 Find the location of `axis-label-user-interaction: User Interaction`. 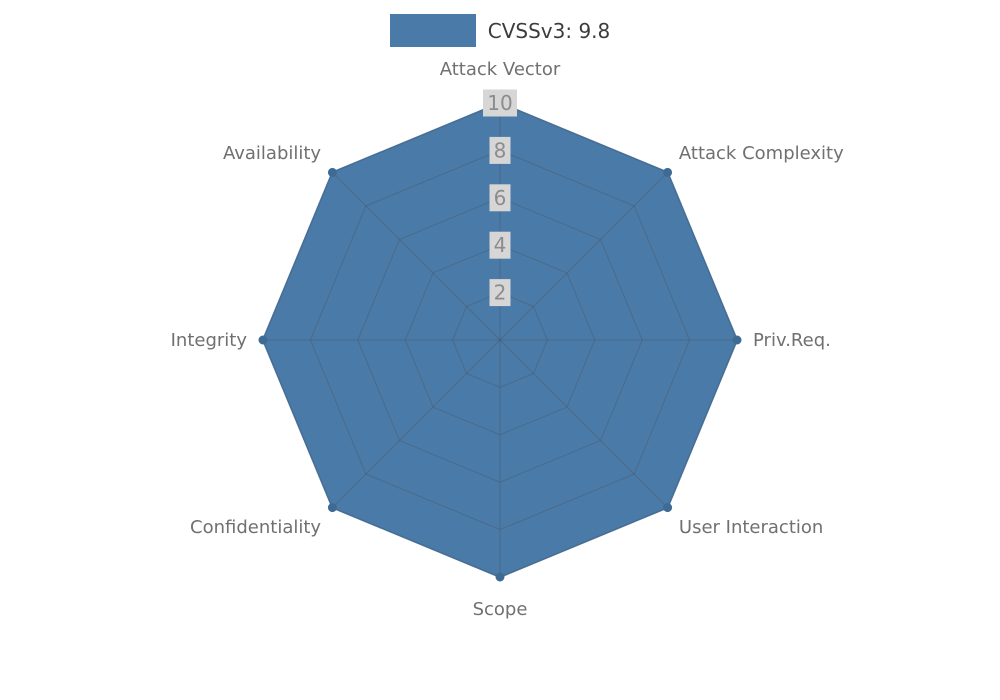

axis-label-user-interaction: User Interaction is located at coordinates (751, 527).